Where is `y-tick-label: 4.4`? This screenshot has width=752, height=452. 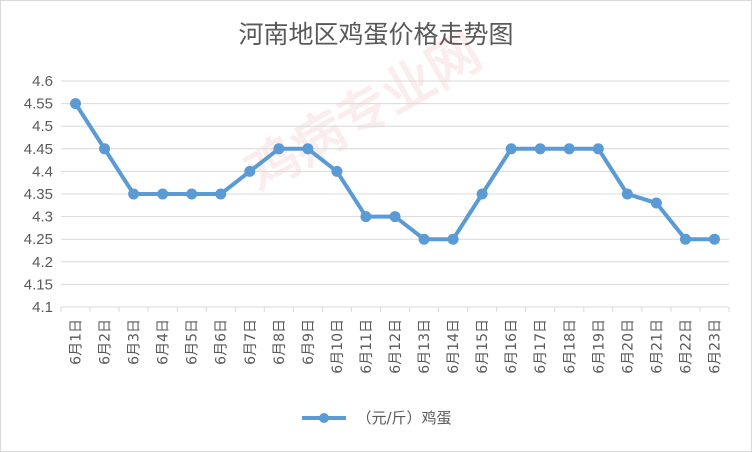
y-tick-label: 4.4 is located at coordinates (42, 171).